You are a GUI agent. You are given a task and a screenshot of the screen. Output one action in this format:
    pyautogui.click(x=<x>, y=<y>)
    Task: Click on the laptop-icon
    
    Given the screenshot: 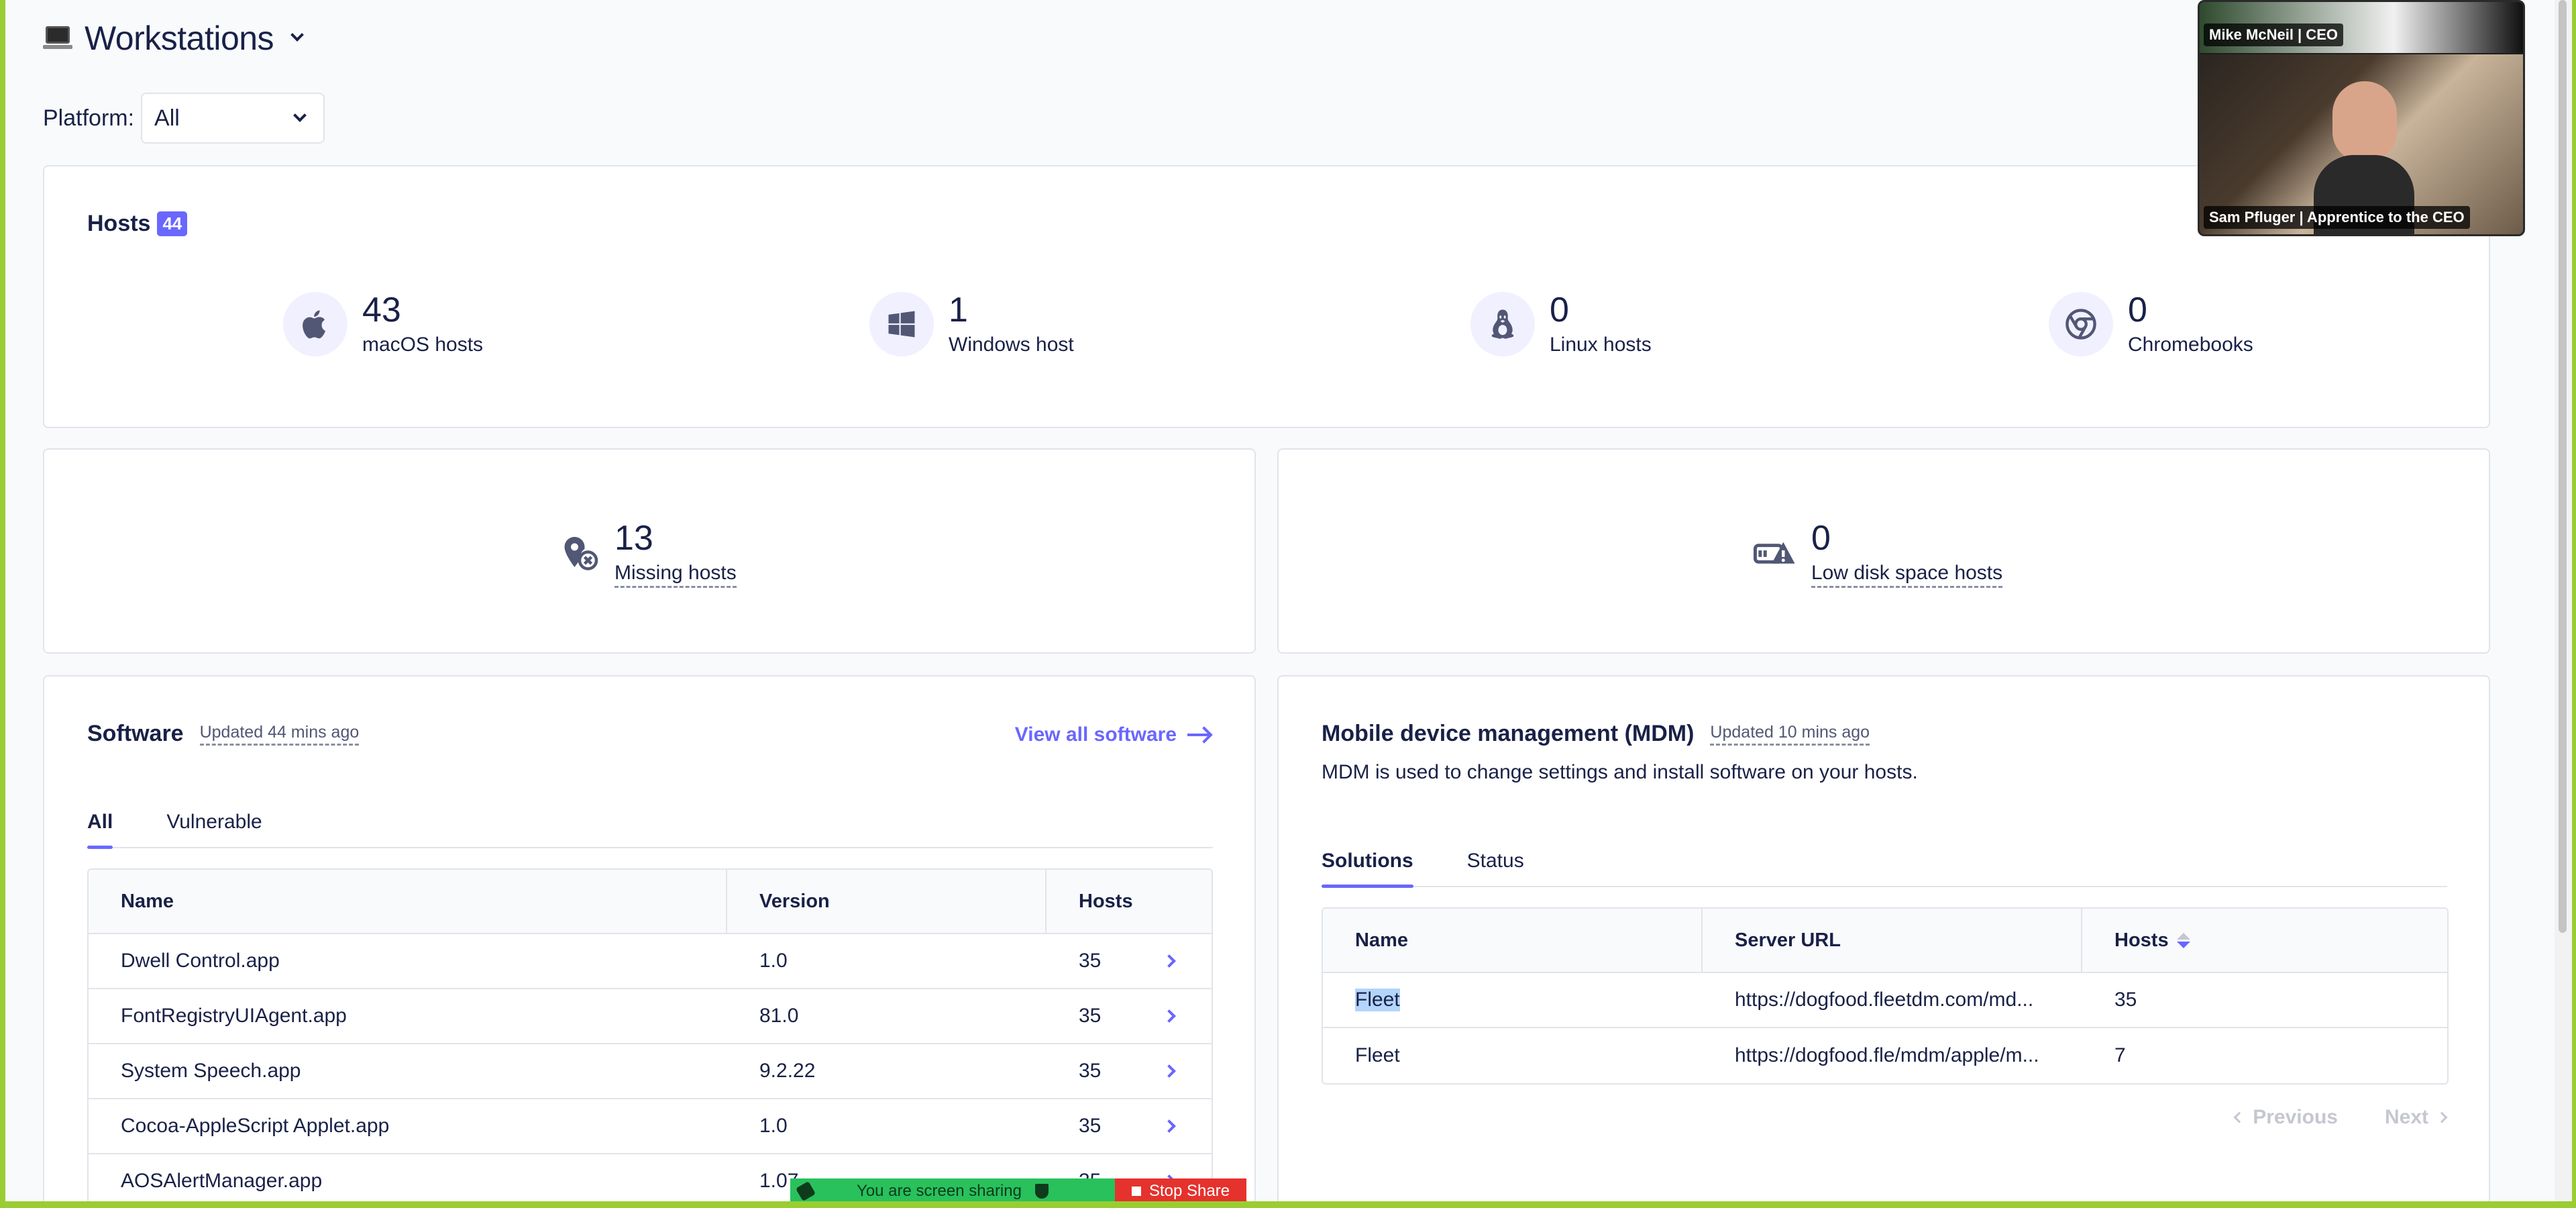 What is the action you would take?
    pyautogui.click(x=57, y=38)
    